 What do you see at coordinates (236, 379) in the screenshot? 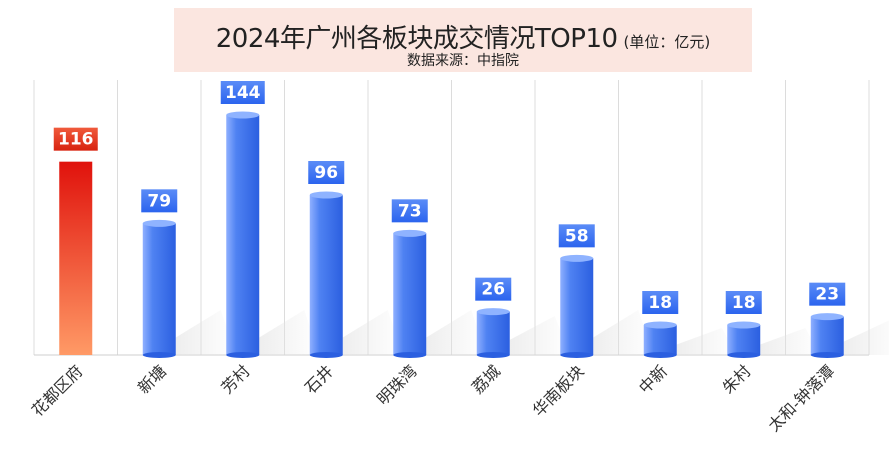
I see `x-tick-label: 芳村` at bounding box center [236, 379].